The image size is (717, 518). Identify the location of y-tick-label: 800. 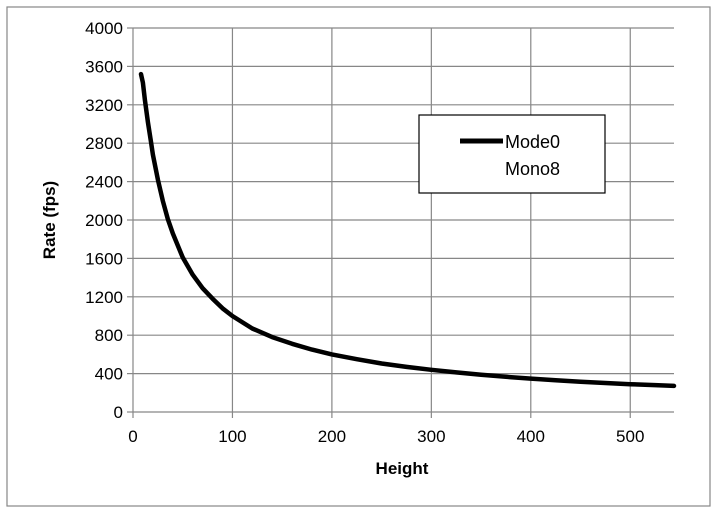
(109, 335).